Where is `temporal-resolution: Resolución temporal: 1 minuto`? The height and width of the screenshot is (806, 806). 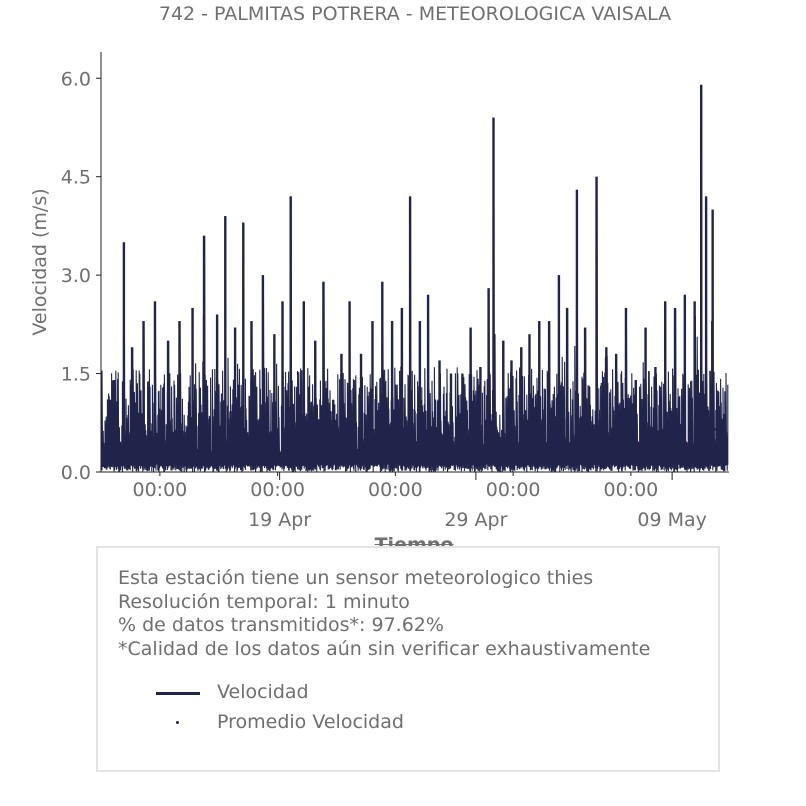 temporal-resolution: Resolución temporal: 1 minuto is located at coordinates (264, 601).